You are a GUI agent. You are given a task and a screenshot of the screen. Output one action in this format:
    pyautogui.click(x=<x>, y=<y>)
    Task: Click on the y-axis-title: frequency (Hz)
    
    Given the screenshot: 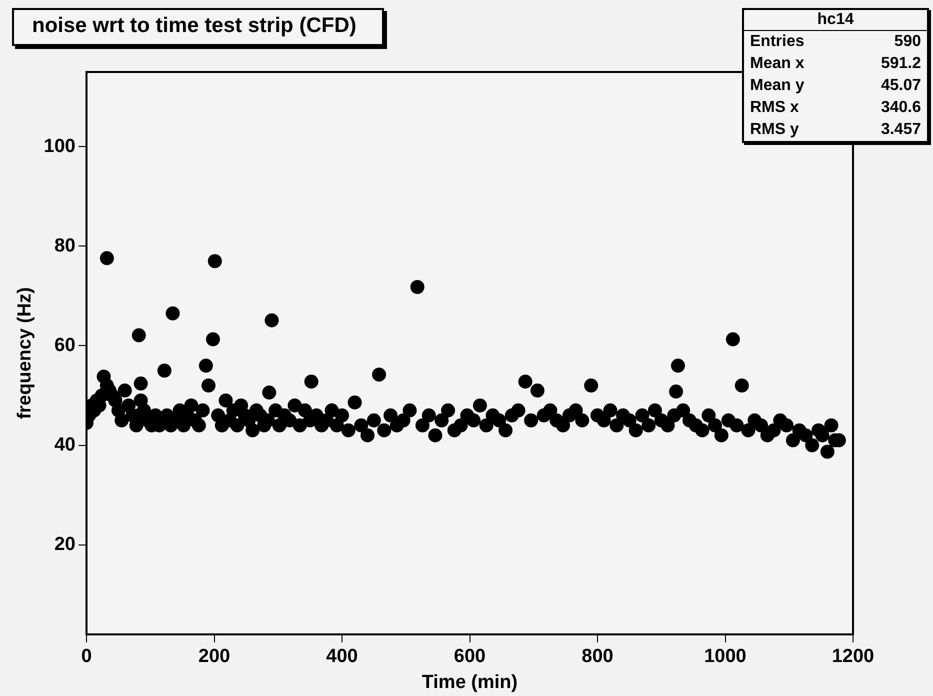 What is the action you would take?
    pyautogui.click(x=25, y=353)
    